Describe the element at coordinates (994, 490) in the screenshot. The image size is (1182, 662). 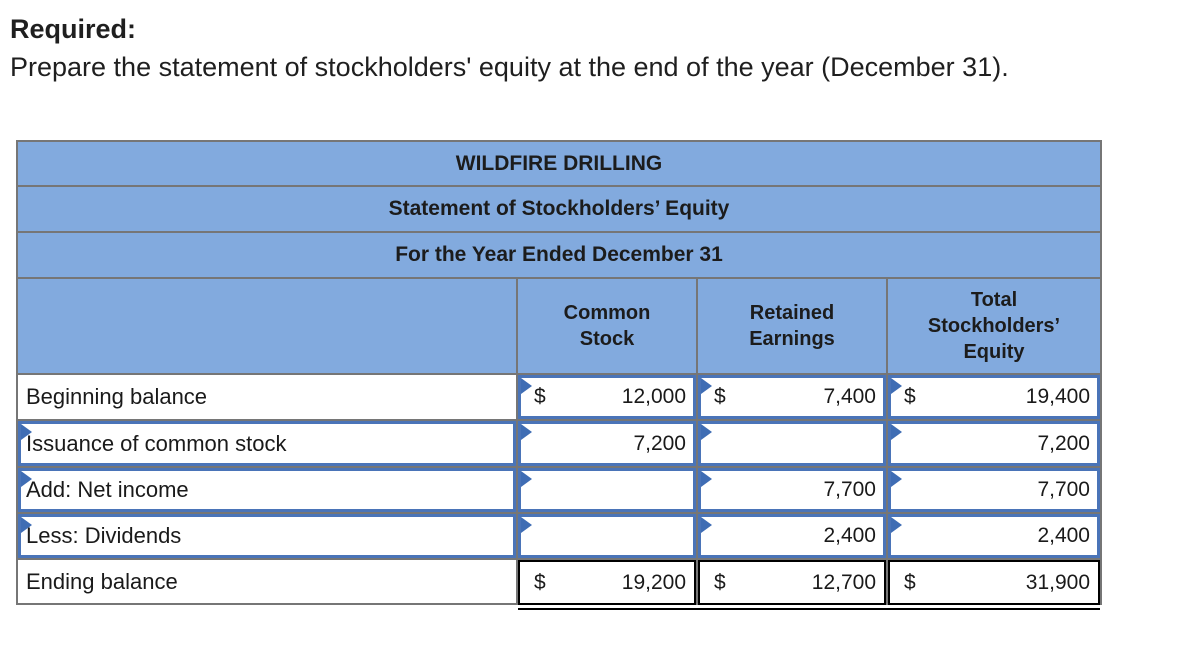
I see `cell-add-net-income-total-stockholders-equity: 7,700` at that location.